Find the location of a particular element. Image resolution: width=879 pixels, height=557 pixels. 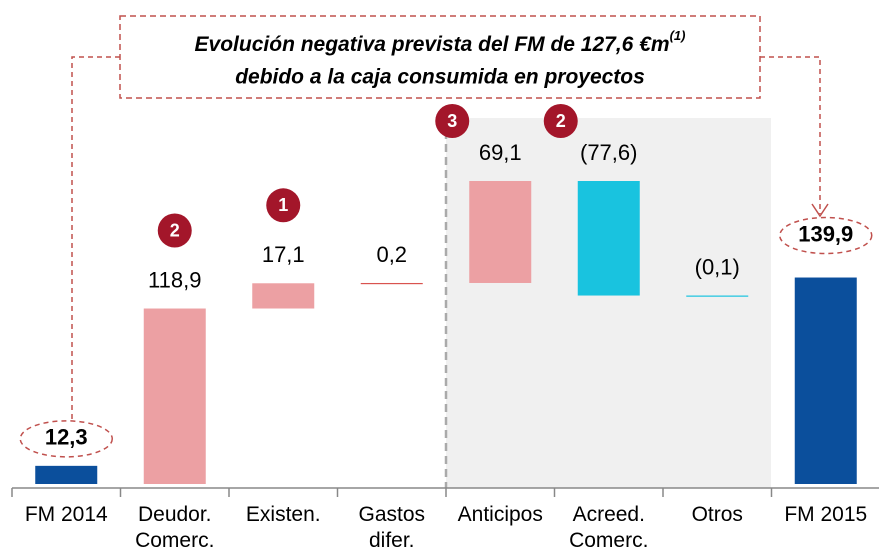

callout-box is located at coordinates (440, 57).